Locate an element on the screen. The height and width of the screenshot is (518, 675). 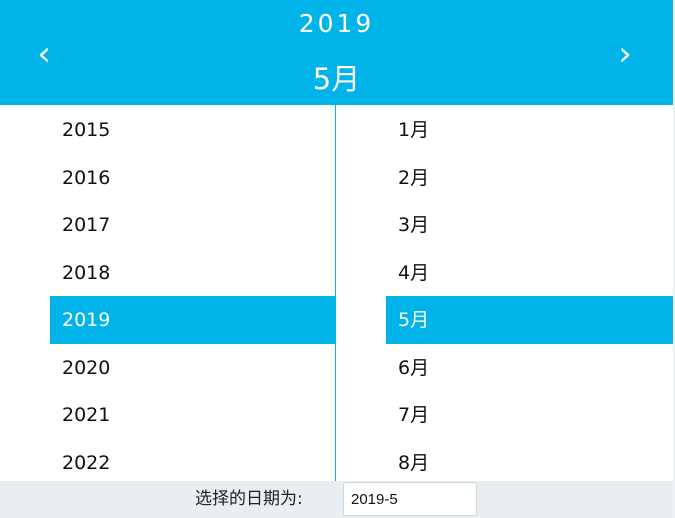
chevron-right-icon: › is located at coordinates (625, 54).